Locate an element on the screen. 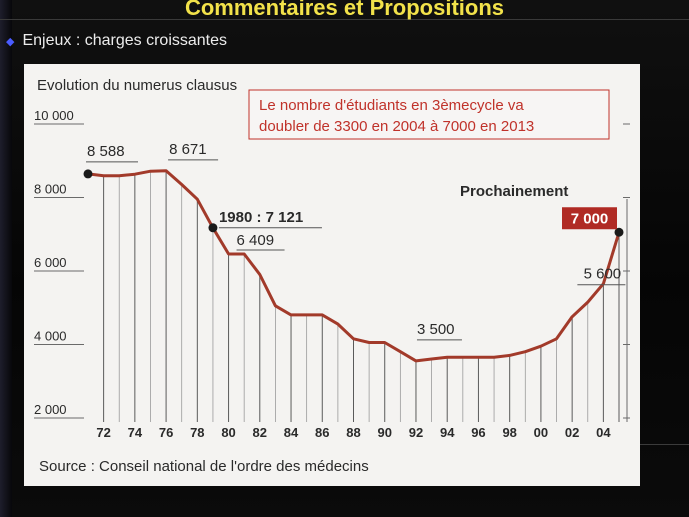  x-tick-label: 92 is located at coordinates (416, 432).